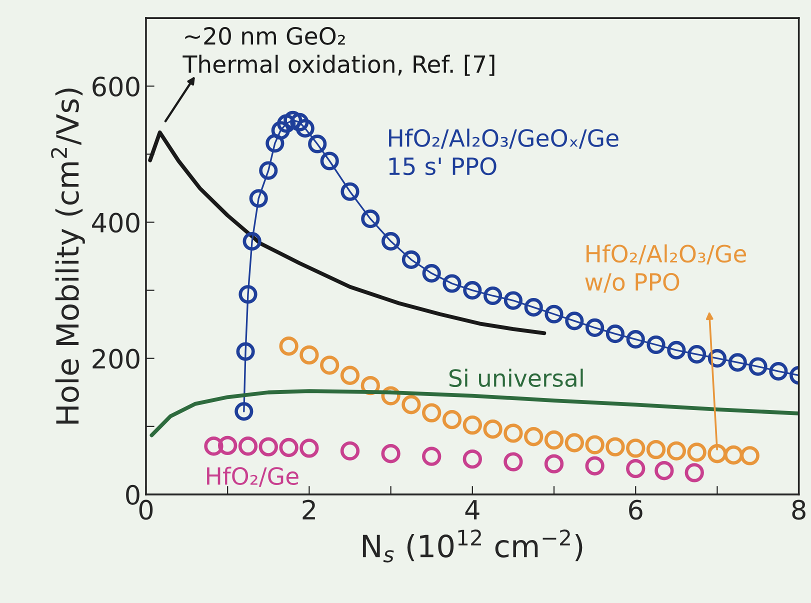 The image size is (811, 603). What do you see at coordinates (503, 152) in the screenshot?
I see `series-label: HfO₂/Al₂O₃/GeOₓ/Ge 15 s' PPO` at bounding box center [503, 152].